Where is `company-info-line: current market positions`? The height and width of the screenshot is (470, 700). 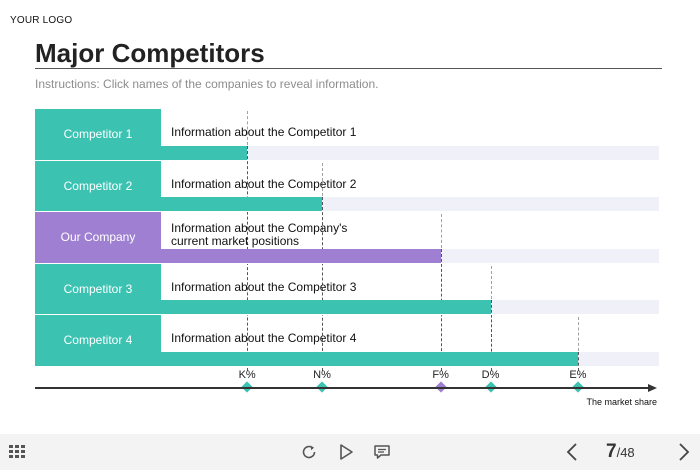 company-info-line: current market positions is located at coordinates (235, 241).